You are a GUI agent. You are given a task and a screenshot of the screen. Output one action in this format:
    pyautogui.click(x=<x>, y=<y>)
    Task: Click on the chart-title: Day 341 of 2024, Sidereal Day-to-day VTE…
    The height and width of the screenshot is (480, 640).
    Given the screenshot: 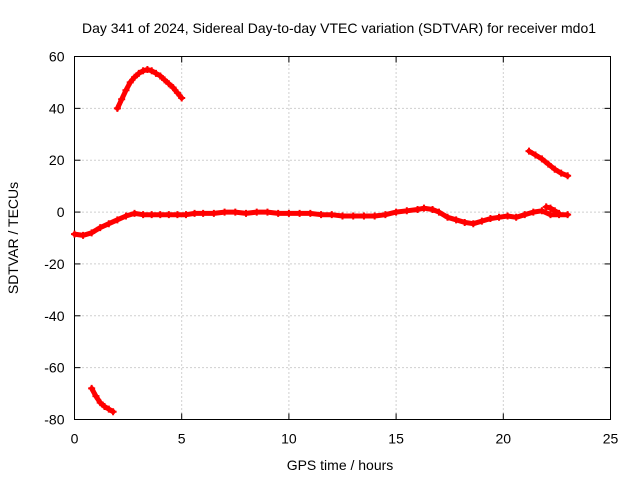 What is the action you would take?
    pyautogui.click(x=339, y=28)
    